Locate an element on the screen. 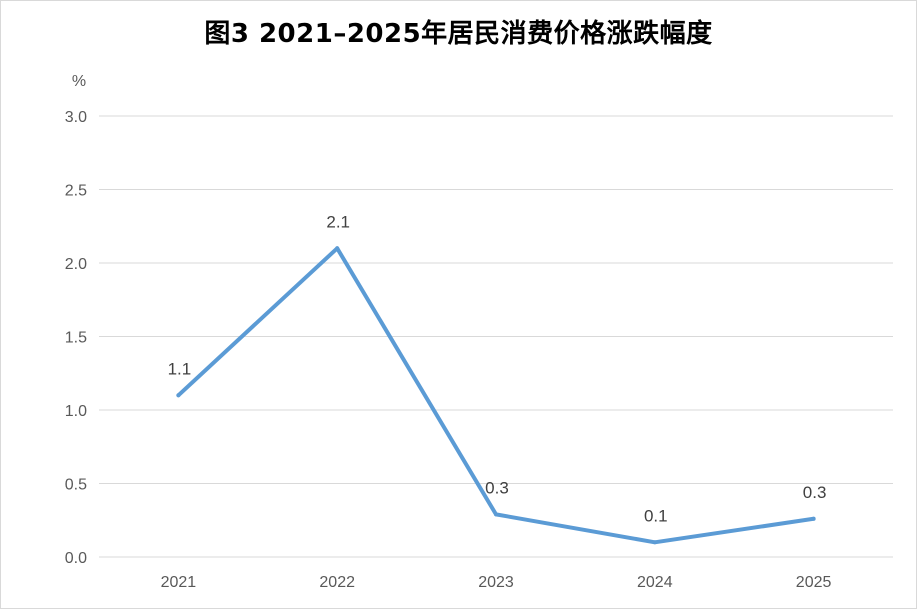 Image resolution: width=917 pixels, height=609 pixels. y-tick-label: 2.0 is located at coordinates (76, 264).